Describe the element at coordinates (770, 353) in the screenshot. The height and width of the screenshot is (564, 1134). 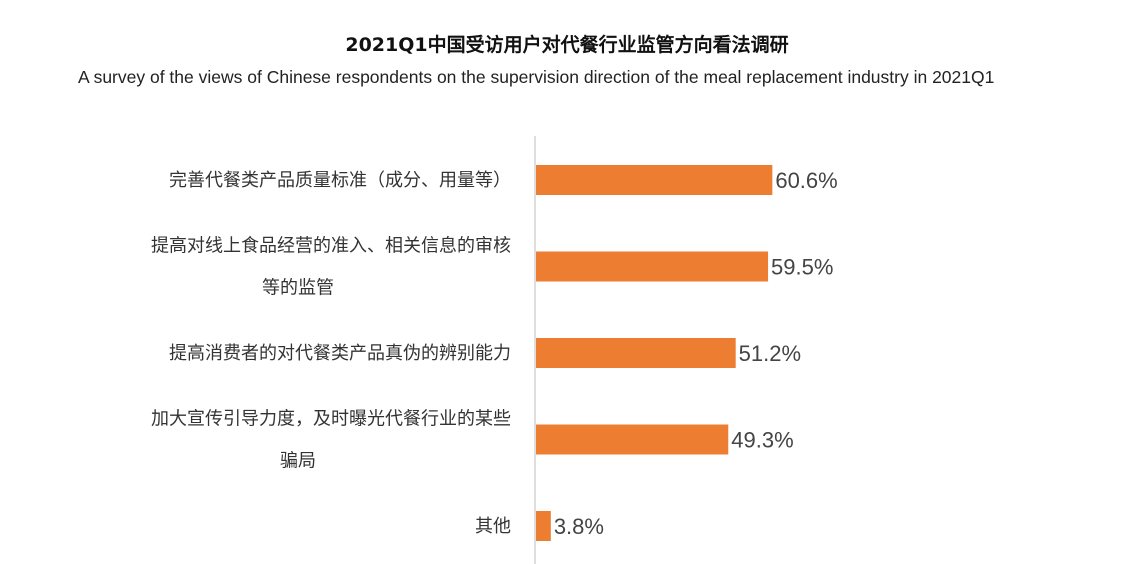
I see `data-label: 51.2%` at that location.